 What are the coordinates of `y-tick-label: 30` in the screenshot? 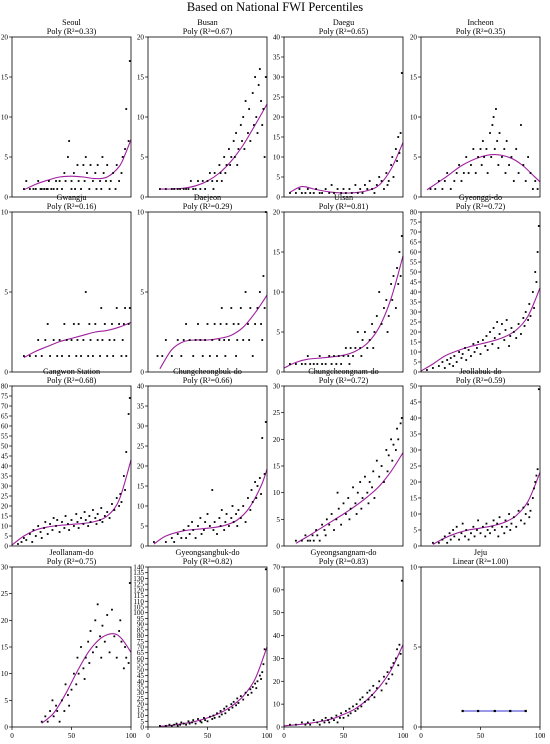 It's located at (277, 659).